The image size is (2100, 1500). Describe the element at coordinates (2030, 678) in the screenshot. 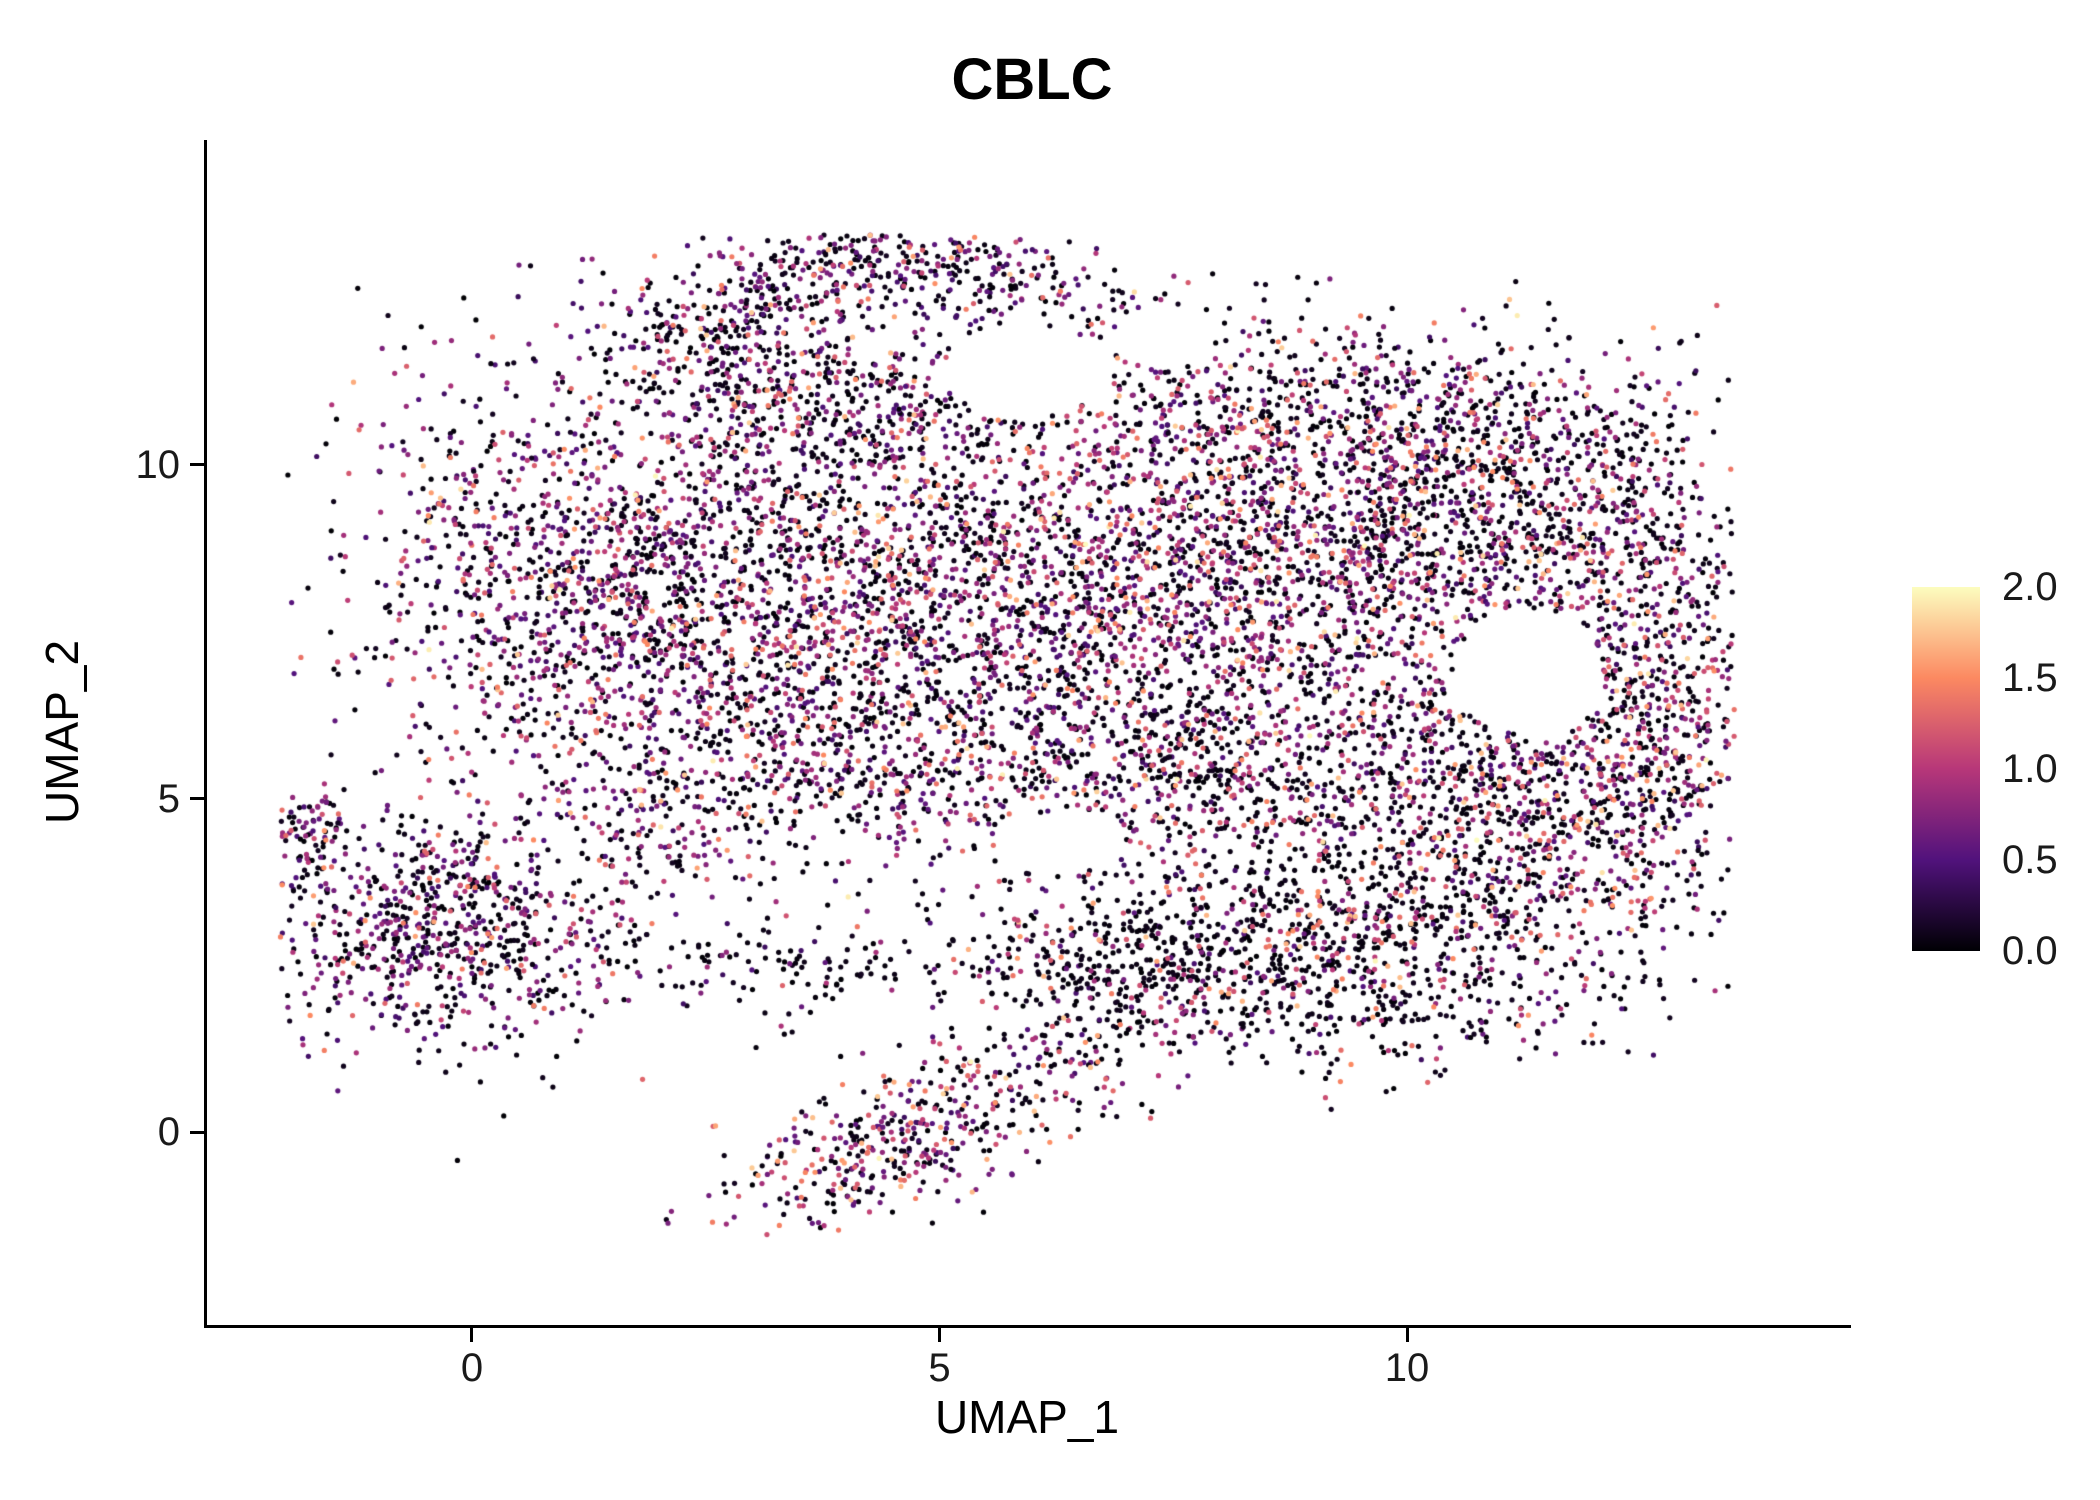

I see `legend-tick-label: 1.5` at that location.